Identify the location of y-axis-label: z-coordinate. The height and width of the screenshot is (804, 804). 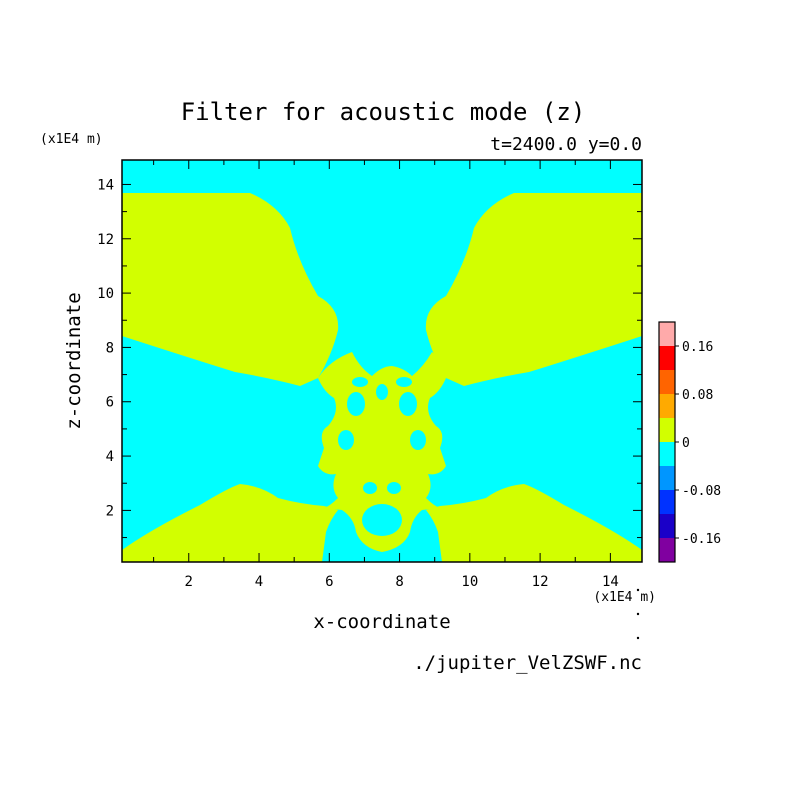
(74, 360).